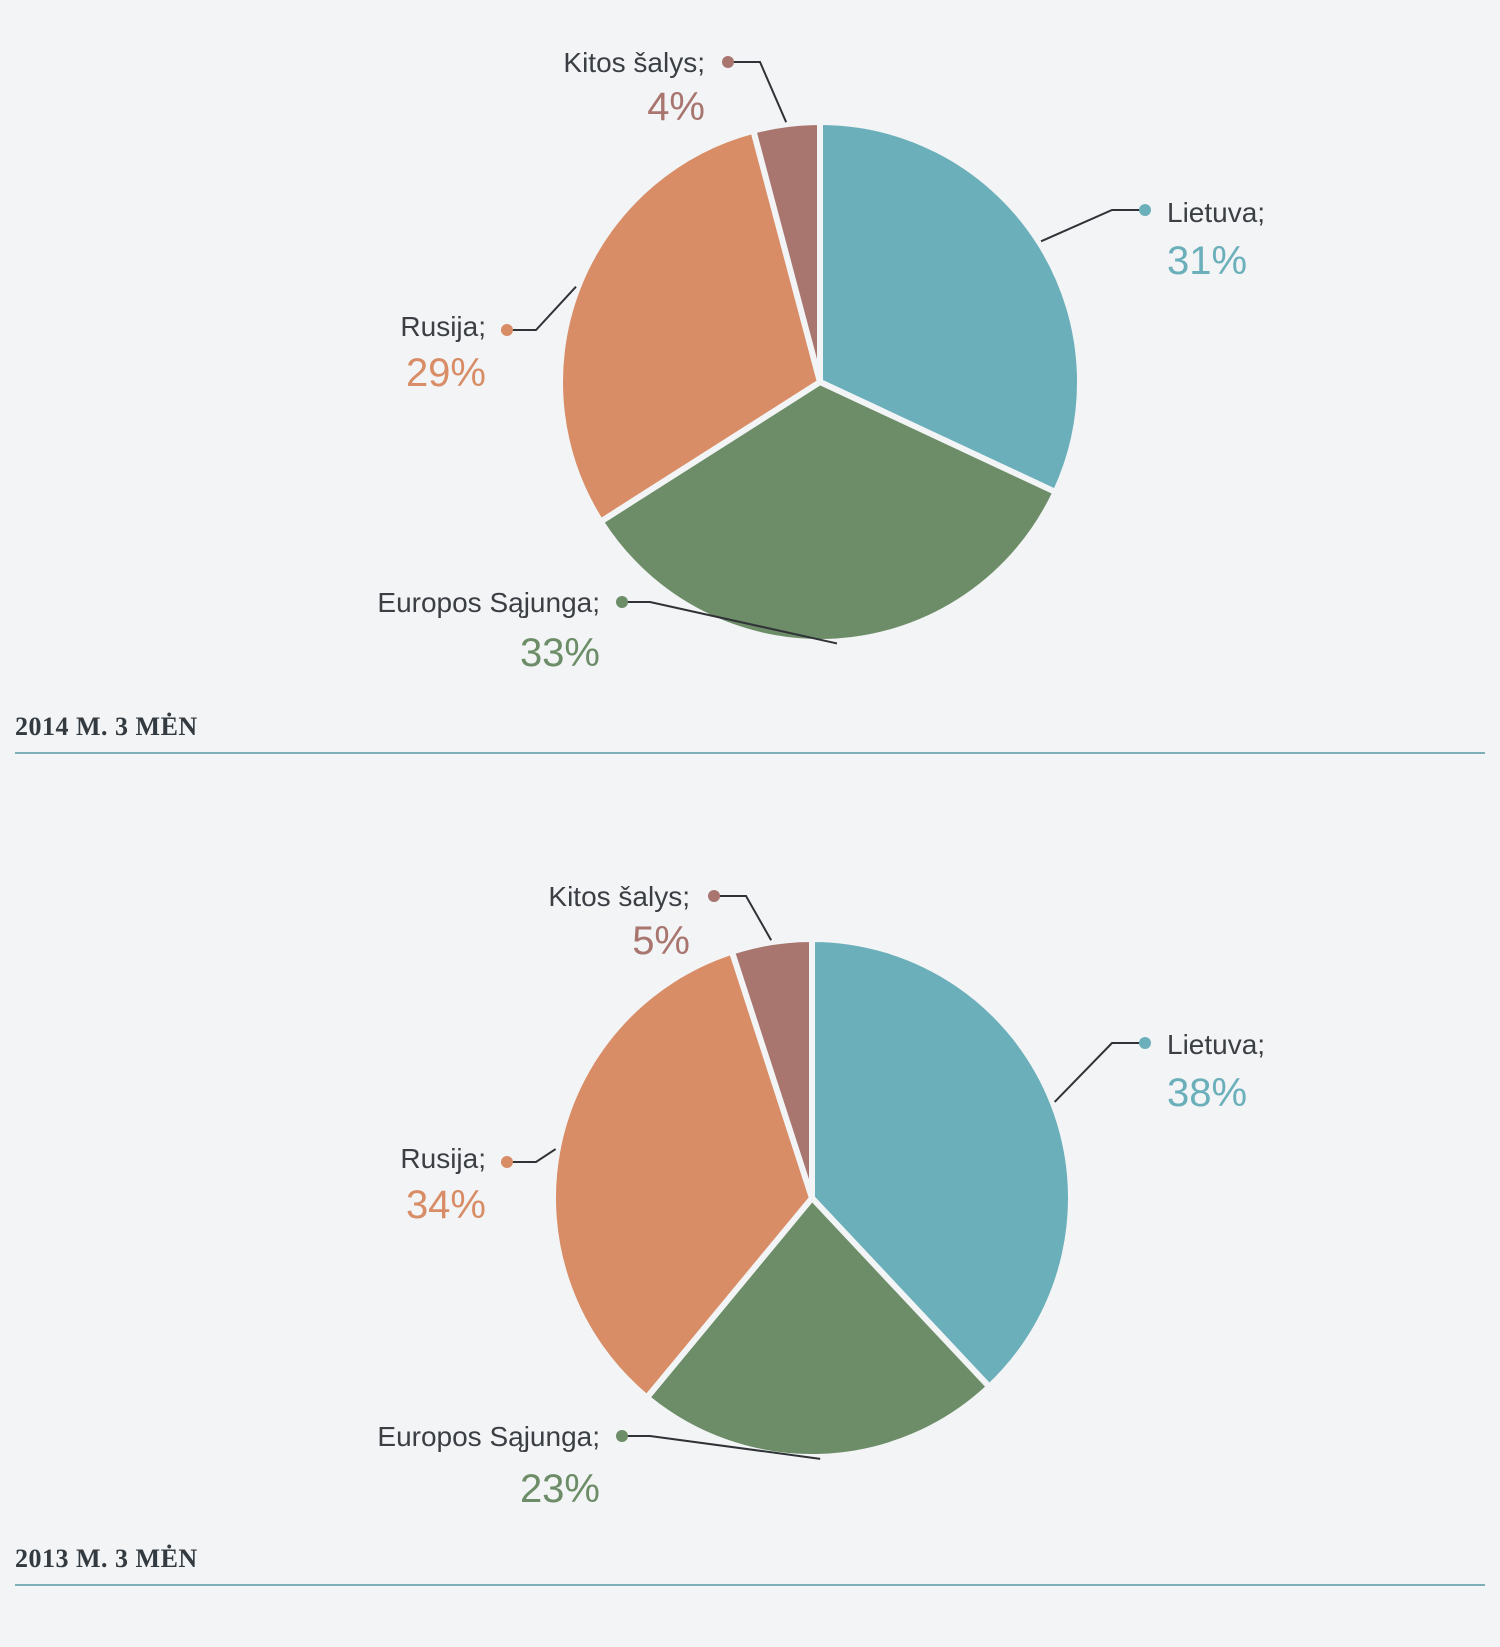  Describe the element at coordinates (106, 726) in the screenshot. I see `period-title-2014: 2014 M. 3 MĖN` at that location.